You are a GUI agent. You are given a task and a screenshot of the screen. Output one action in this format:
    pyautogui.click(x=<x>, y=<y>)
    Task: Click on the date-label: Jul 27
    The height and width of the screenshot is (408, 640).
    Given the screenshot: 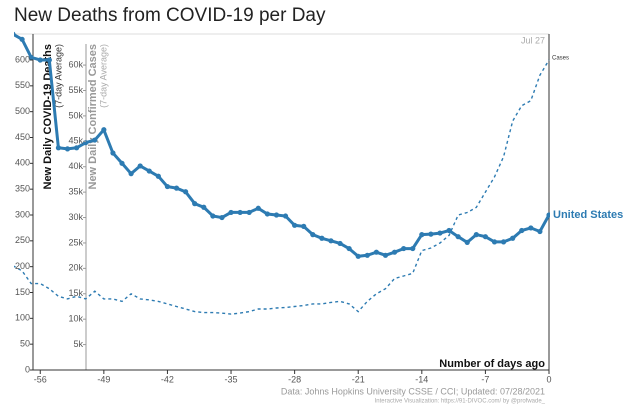 What is the action you would take?
    pyautogui.click(x=533, y=40)
    